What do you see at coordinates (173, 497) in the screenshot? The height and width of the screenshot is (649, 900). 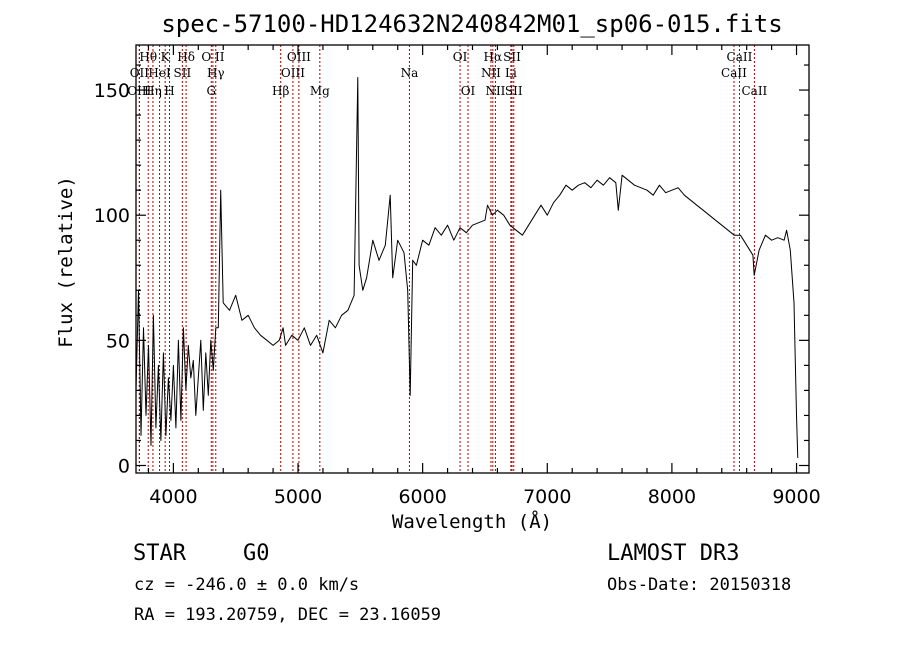 I see `x-tick-label: 4000` at bounding box center [173, 497].